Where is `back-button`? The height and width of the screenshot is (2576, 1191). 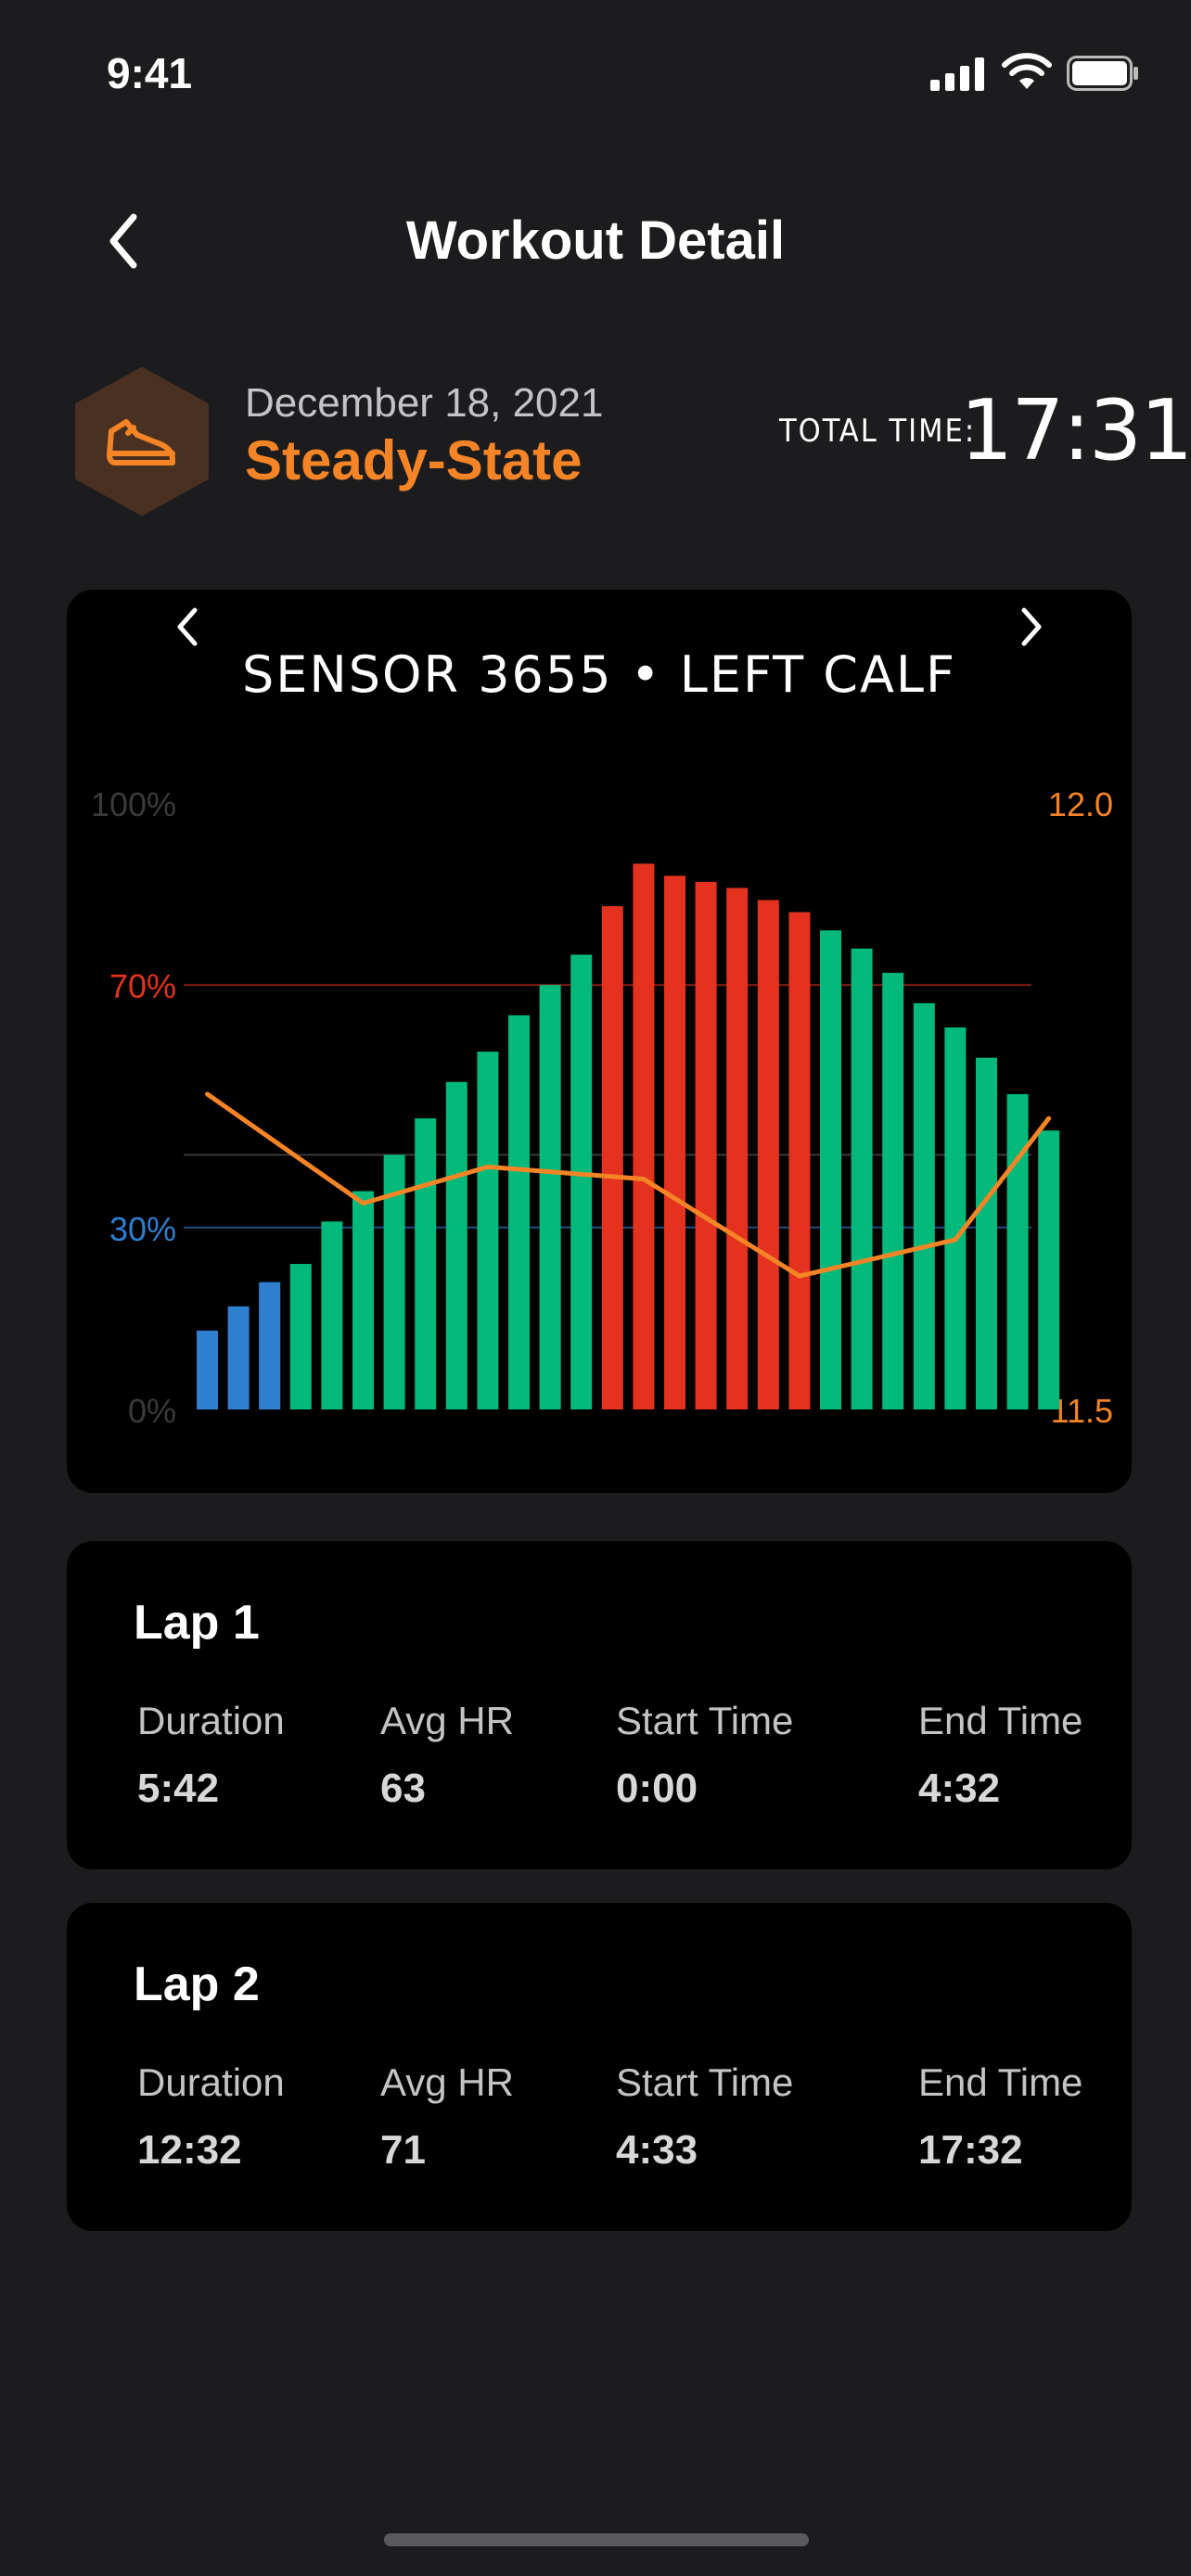
back-button is located at coordinates (126, 241).